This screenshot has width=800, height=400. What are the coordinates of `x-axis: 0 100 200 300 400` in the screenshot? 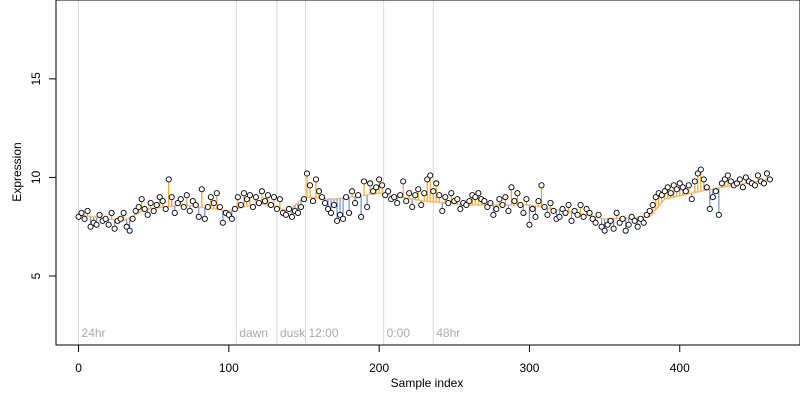 It's located at (382, 359).